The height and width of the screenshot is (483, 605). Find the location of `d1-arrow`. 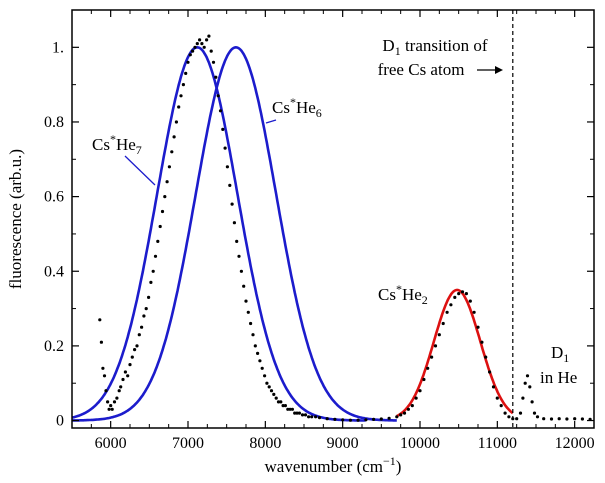

d1-arrow is located at coordinates (490, 70).